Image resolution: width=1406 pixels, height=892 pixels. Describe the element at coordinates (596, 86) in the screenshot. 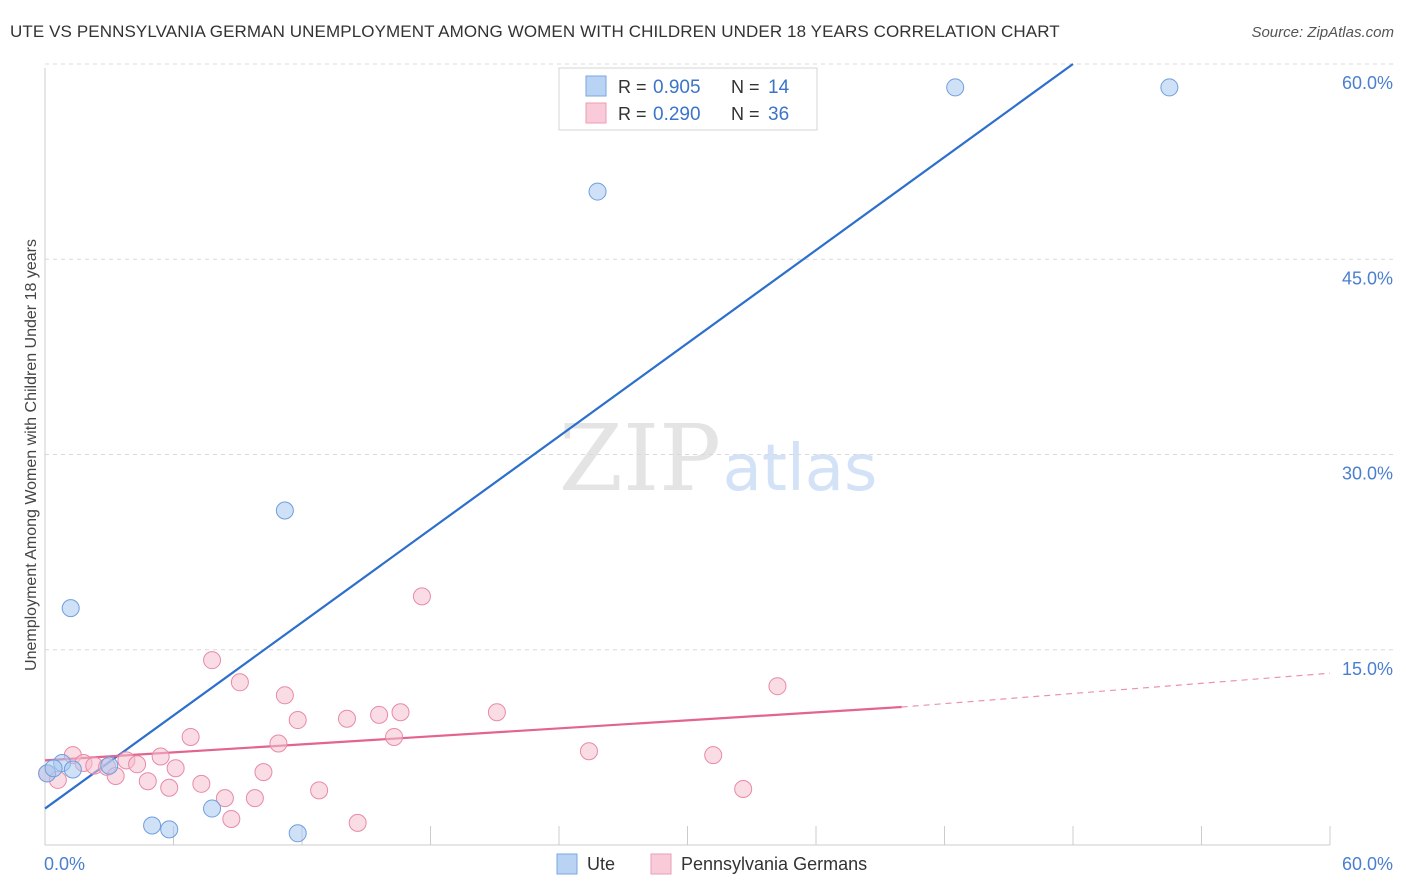

I see `legend-swatch-ute` at that location.